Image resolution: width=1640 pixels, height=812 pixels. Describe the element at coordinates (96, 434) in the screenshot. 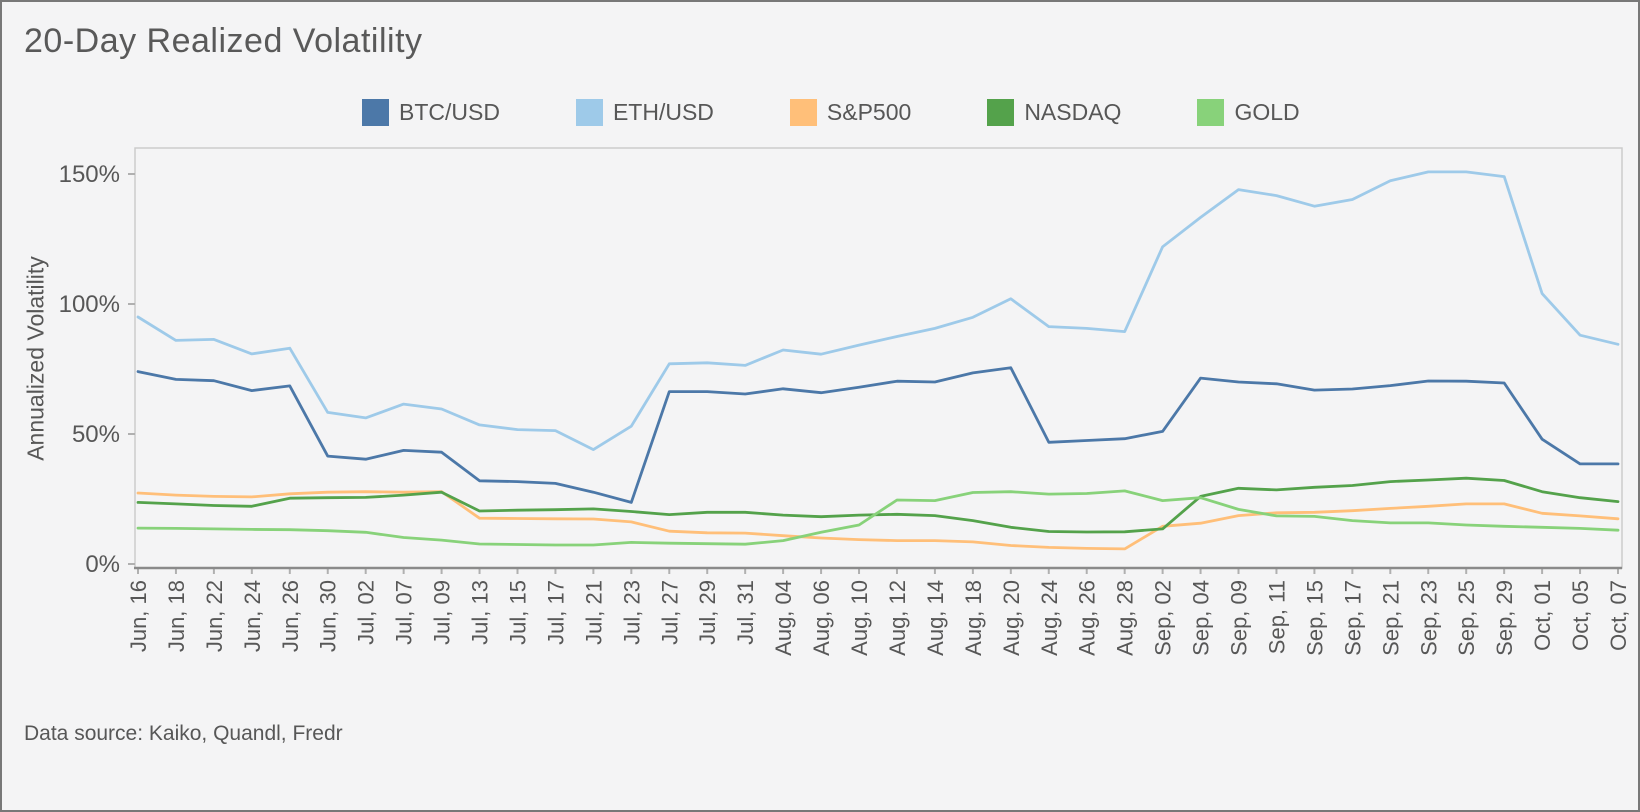

I see `y-tick-label: 50%` at that location.